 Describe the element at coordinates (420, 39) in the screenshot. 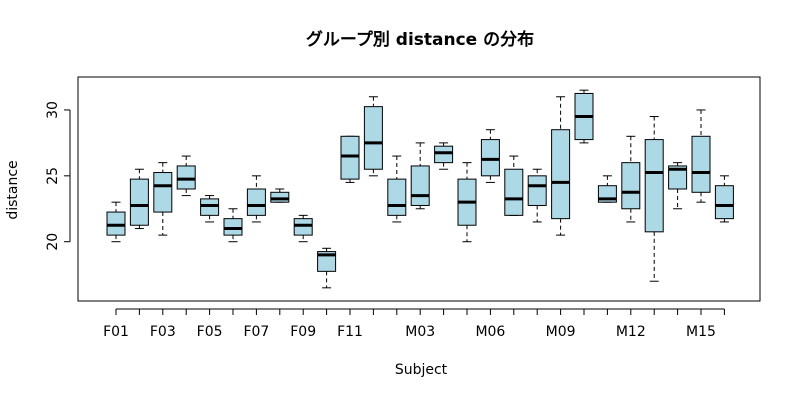

I see `chart-title: グループ別 distance の分布` at that location.